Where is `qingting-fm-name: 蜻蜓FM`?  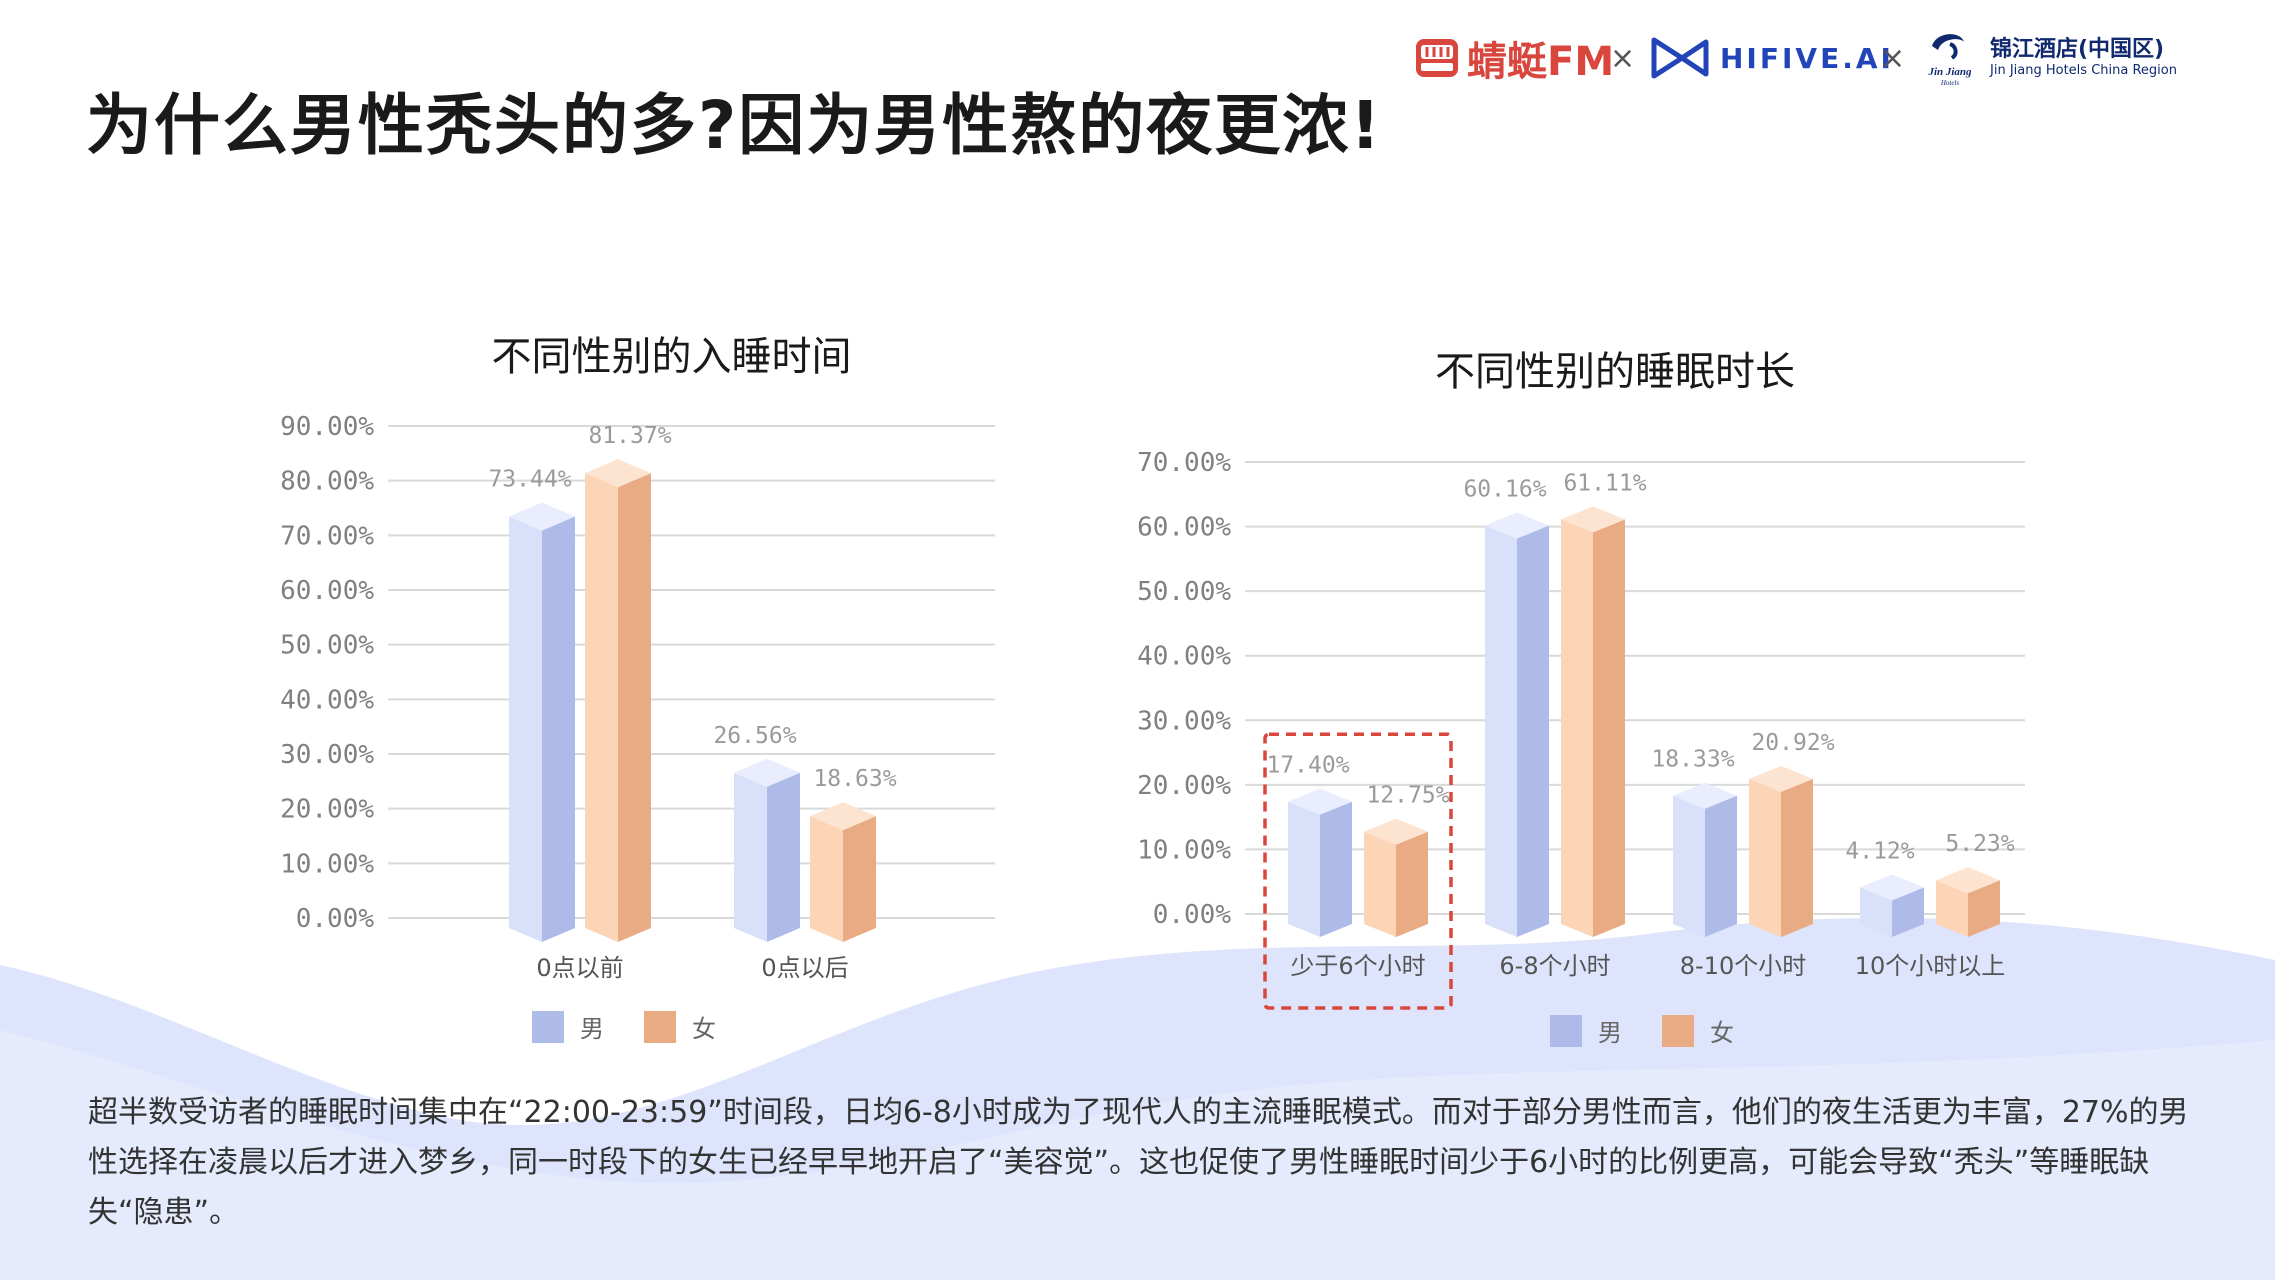
qingting-fm-name: 蜻蜓FM is located at coordinates (1541, 62).